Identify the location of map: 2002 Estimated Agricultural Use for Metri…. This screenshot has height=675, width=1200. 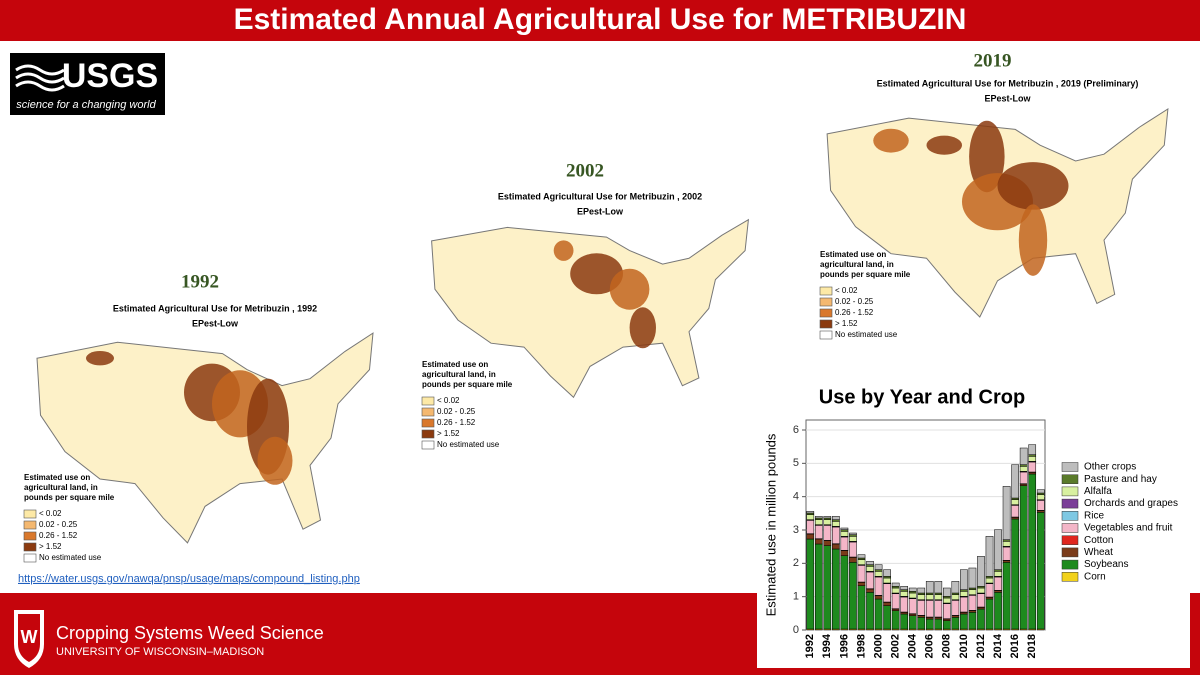
(585, 305).